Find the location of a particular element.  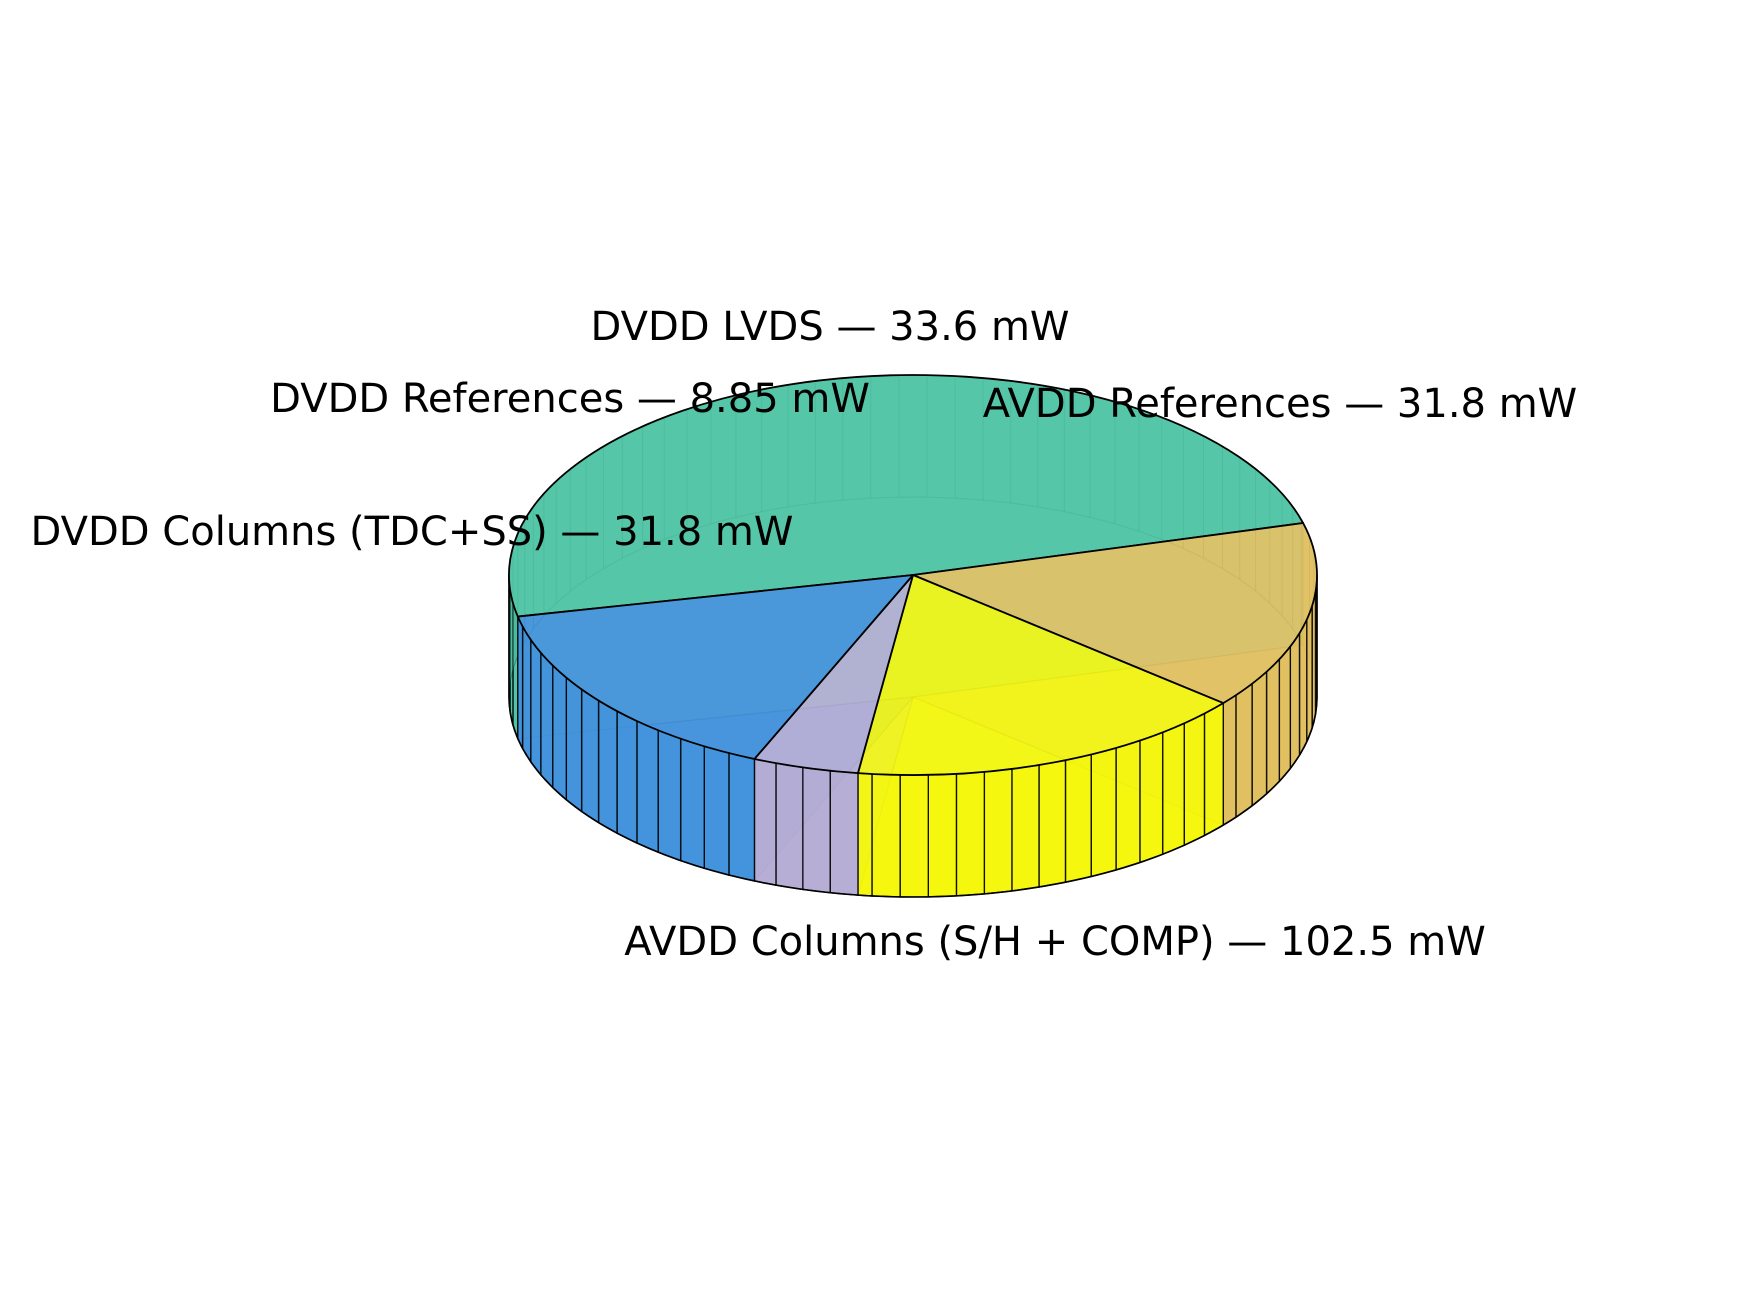

pie-slice-avdd-references is located at coordinates (1115, 613).